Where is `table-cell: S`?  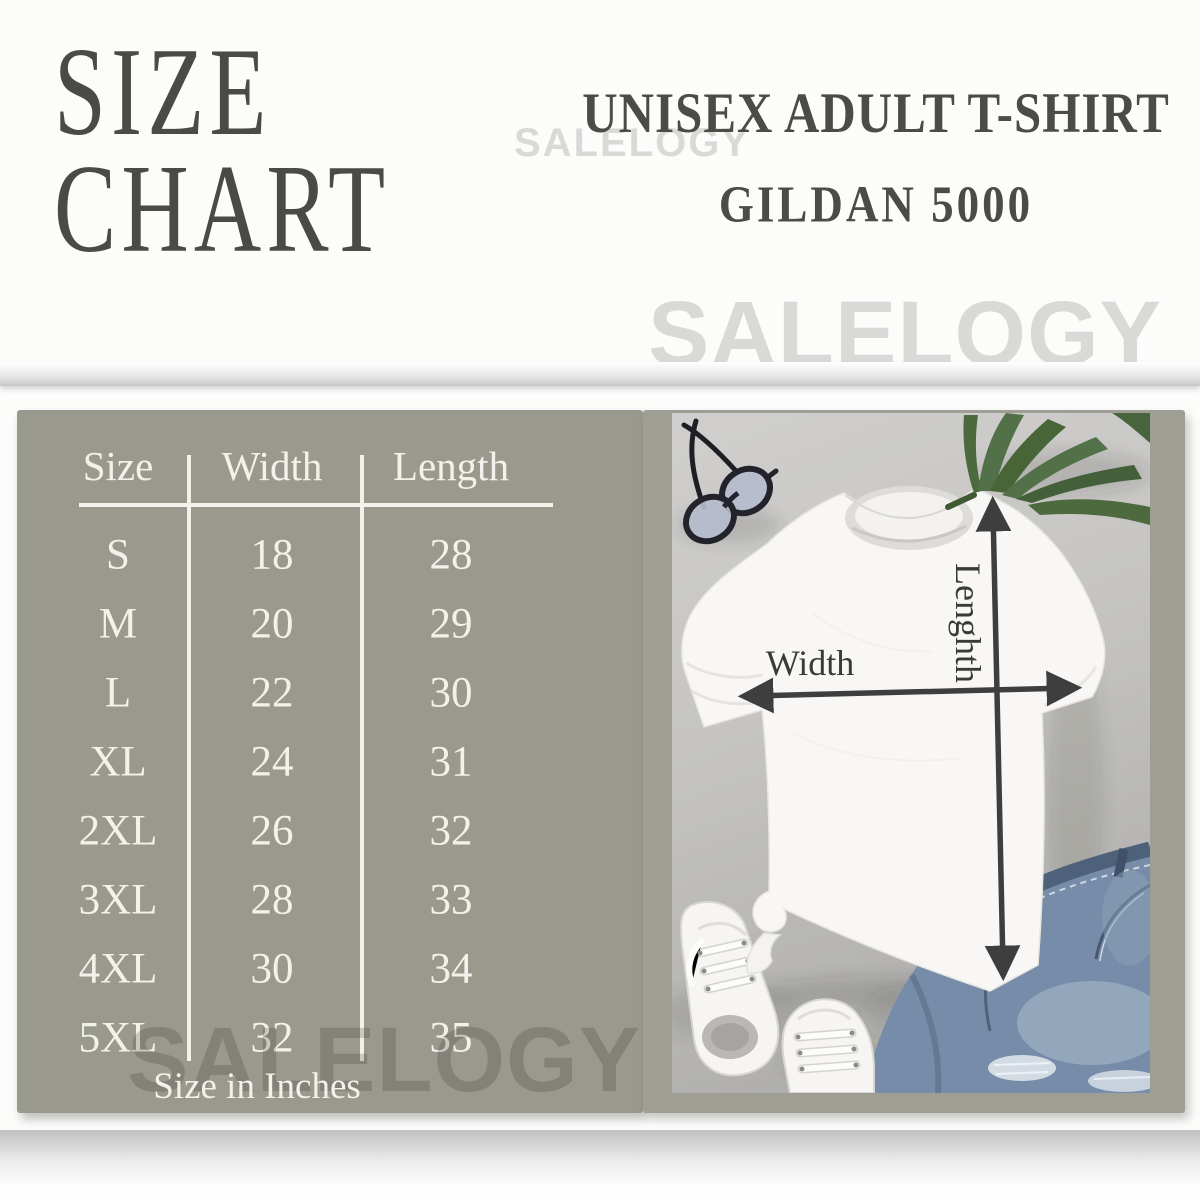 table-cell: S is located at coordinates (118, 554).